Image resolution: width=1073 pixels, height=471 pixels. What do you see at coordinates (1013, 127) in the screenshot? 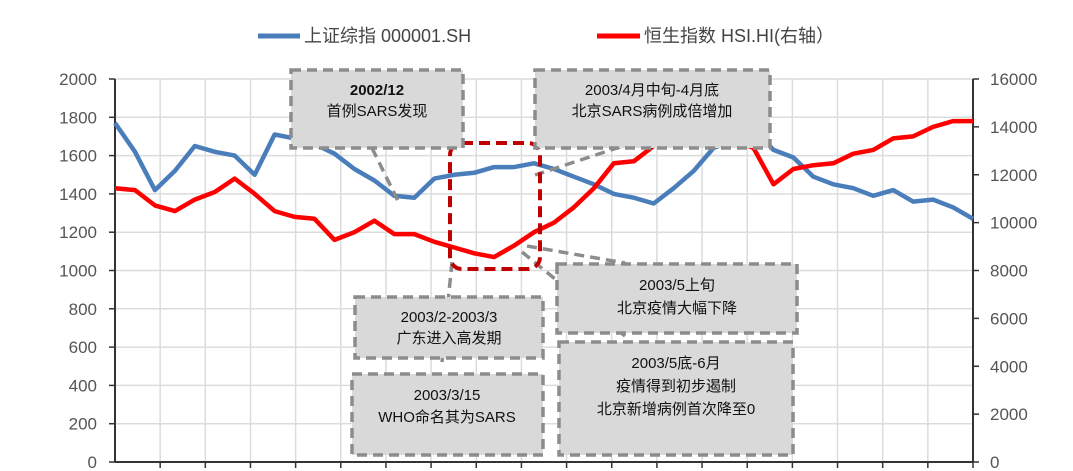
I see `y-right-tick-label: 14000` at bounding box center [1013, 127].